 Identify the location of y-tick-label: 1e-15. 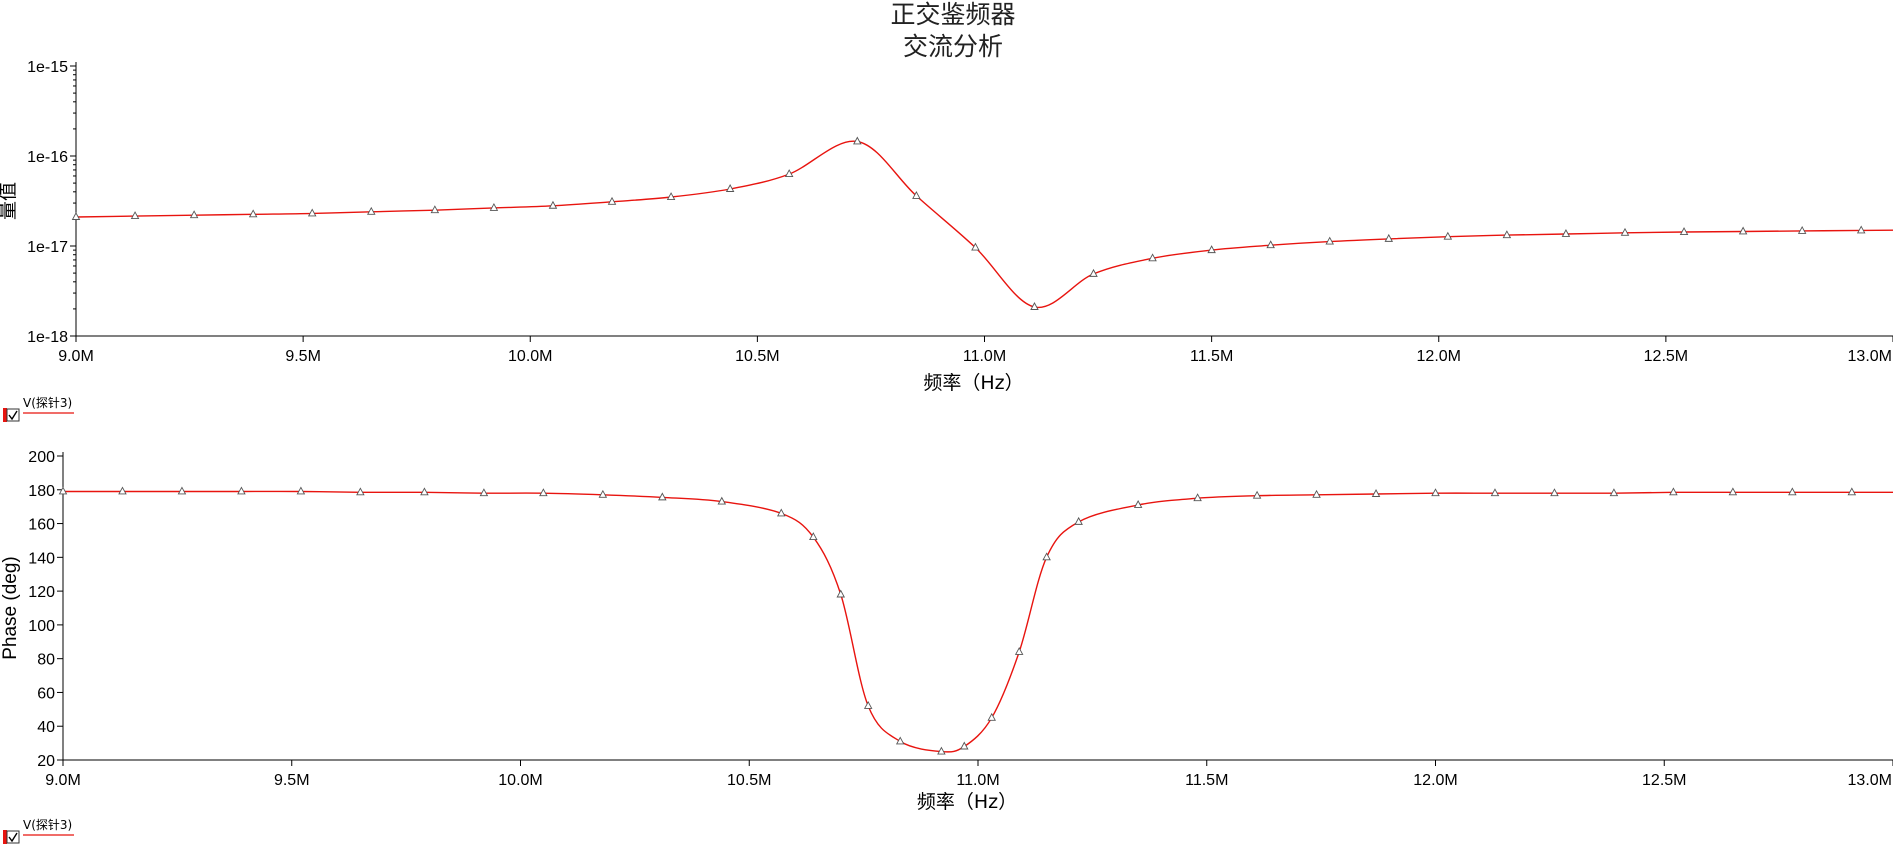
(47, 67).